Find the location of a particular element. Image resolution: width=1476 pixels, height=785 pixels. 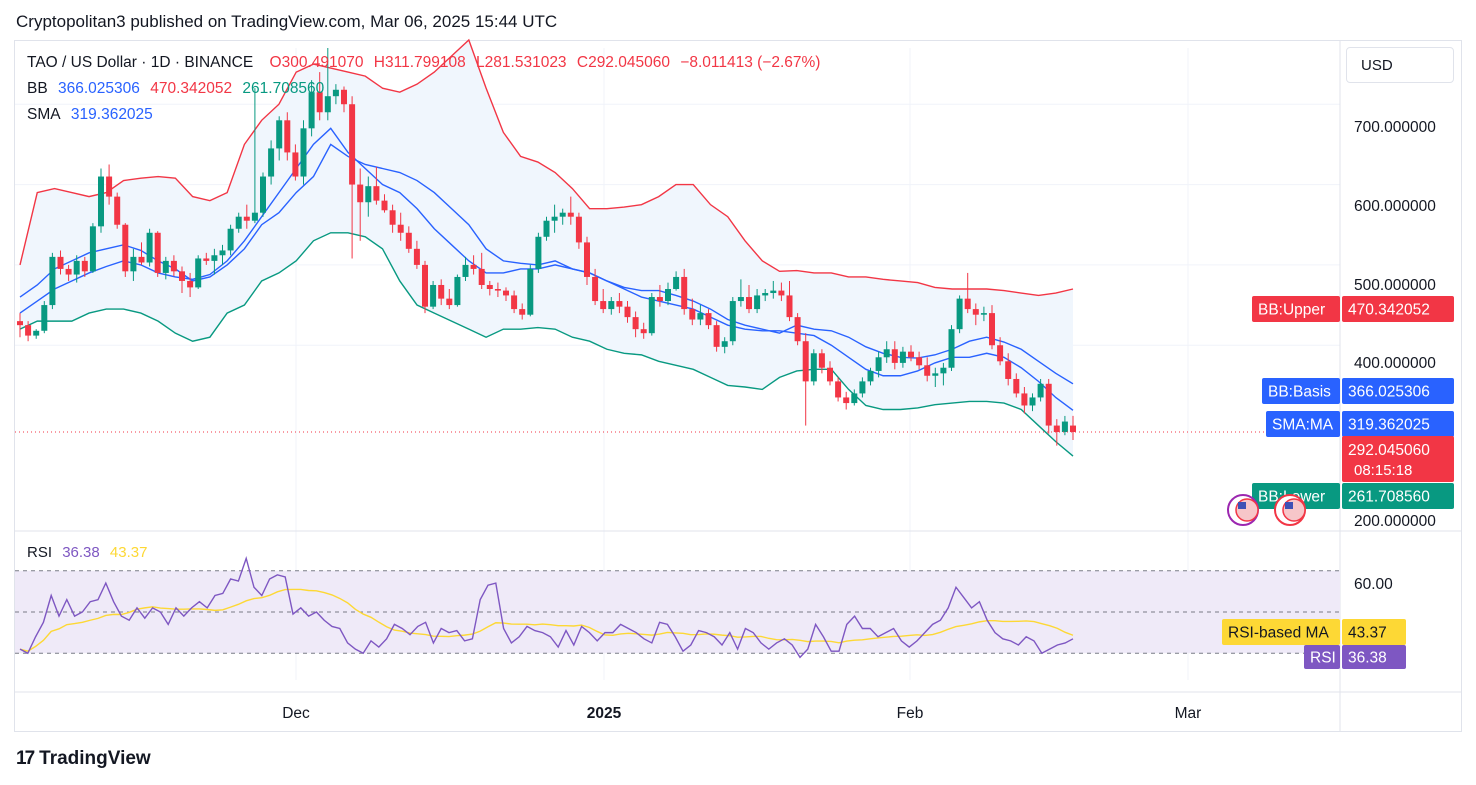

bb-legend: BB 366.025306 470.342052 261.708560 is located at coordinates (178, 89).